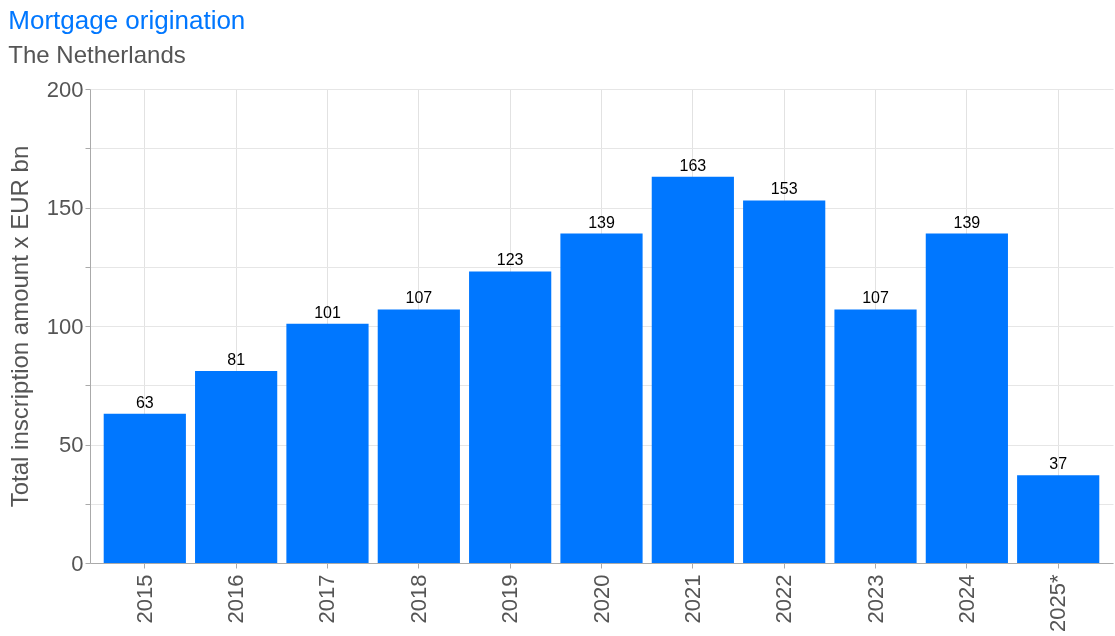 The image size is (1115, 636). I want to click on y-tick-label: 200, so click(65, 89).